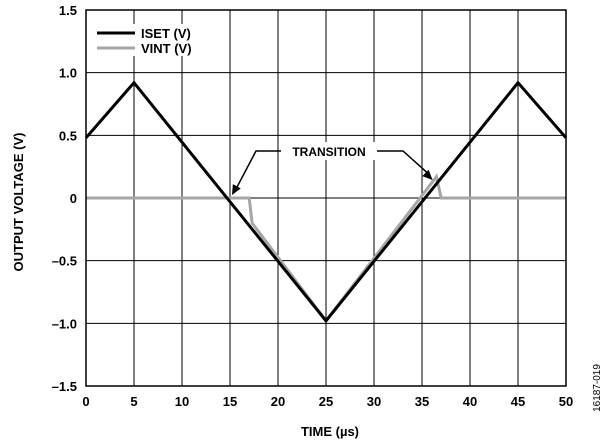  Describe the element at coordinates (332, 168) in the screenshot. I see `transition-annotation: TRANSITION` at that location.